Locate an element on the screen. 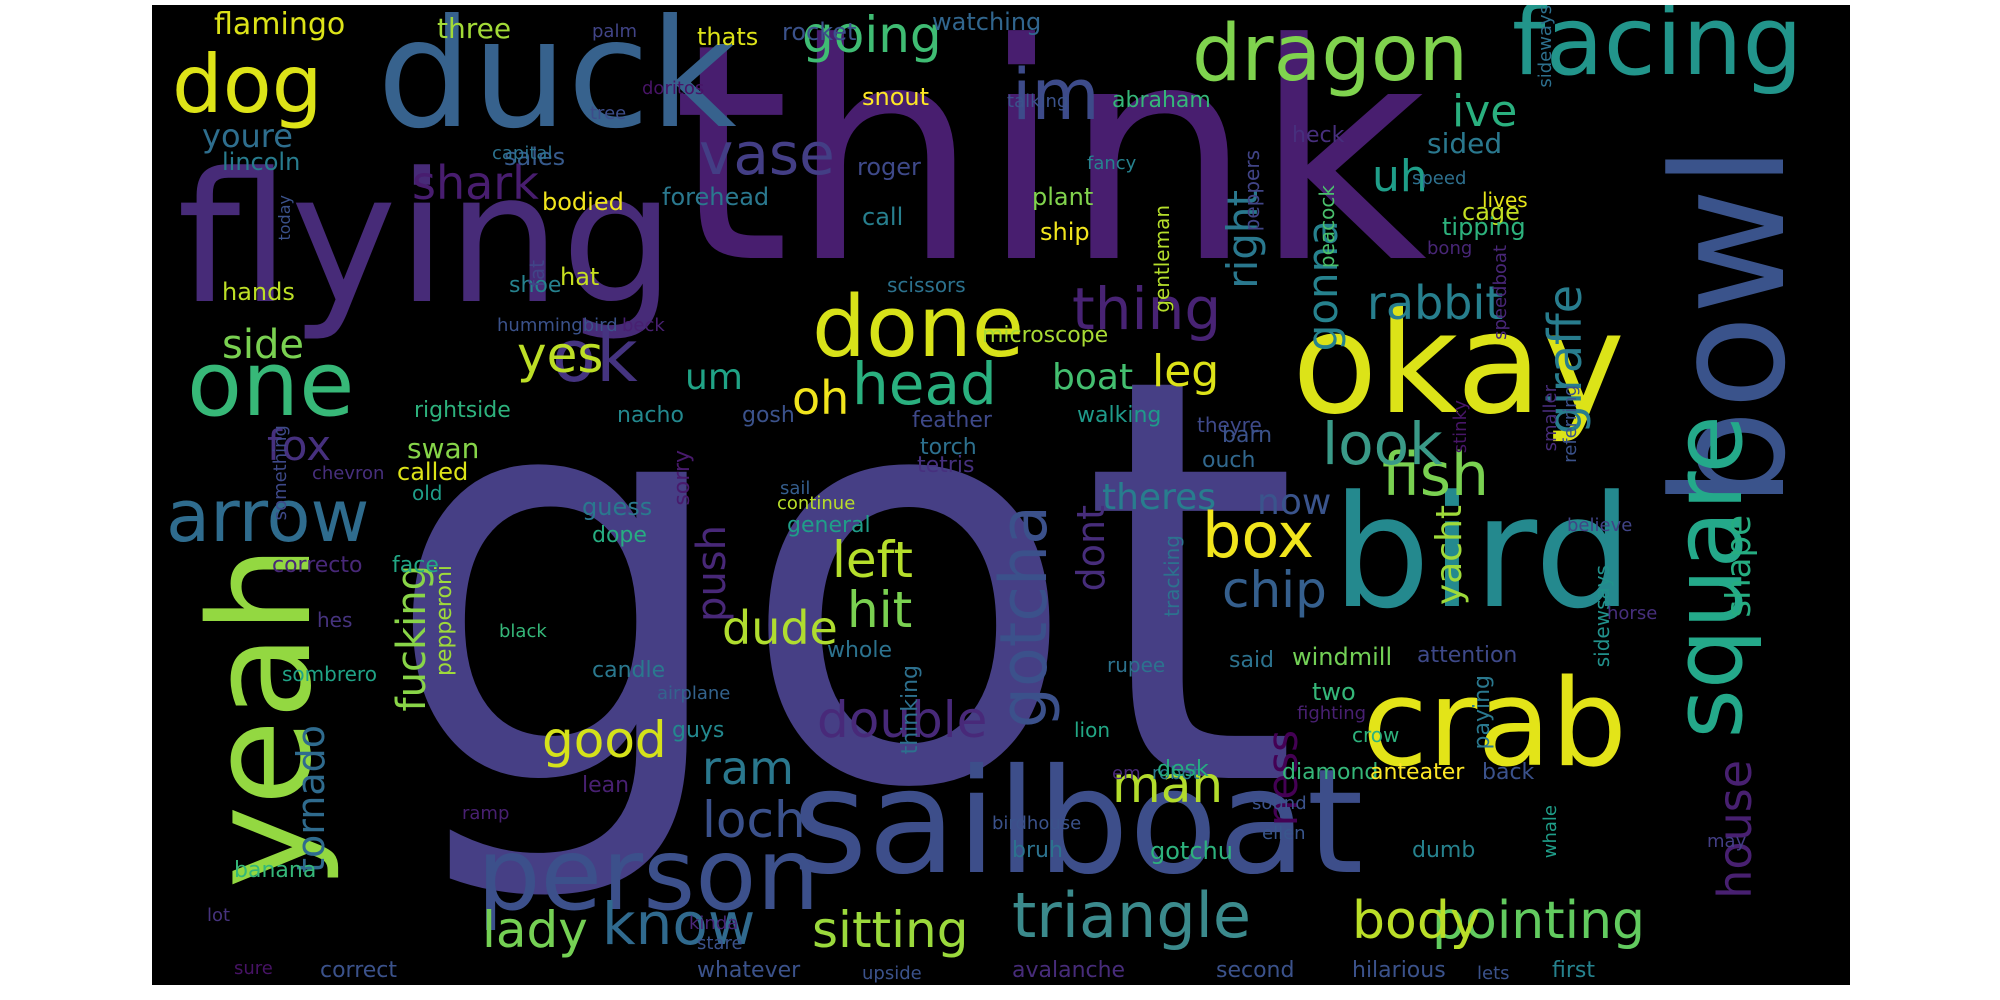 Image resolution: width=2000 pixels, height=1000 pixels. cloud-word-horse: horse is located at coordinates (1632, 613).